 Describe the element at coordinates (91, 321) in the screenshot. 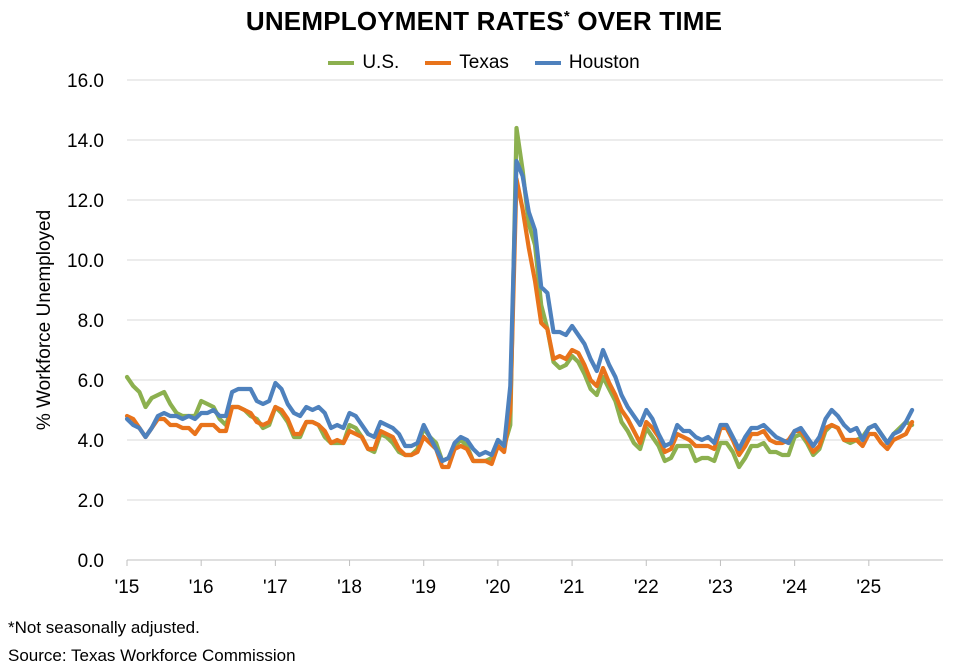

I see `y-tick-label: 8.0` at that location.